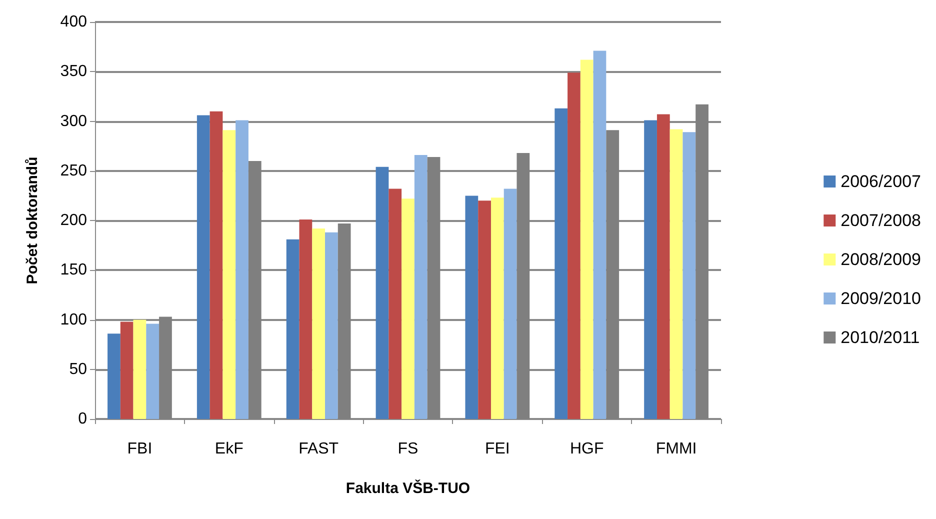  I want to click on legend-label: 2007/2008, so click(881, 220).